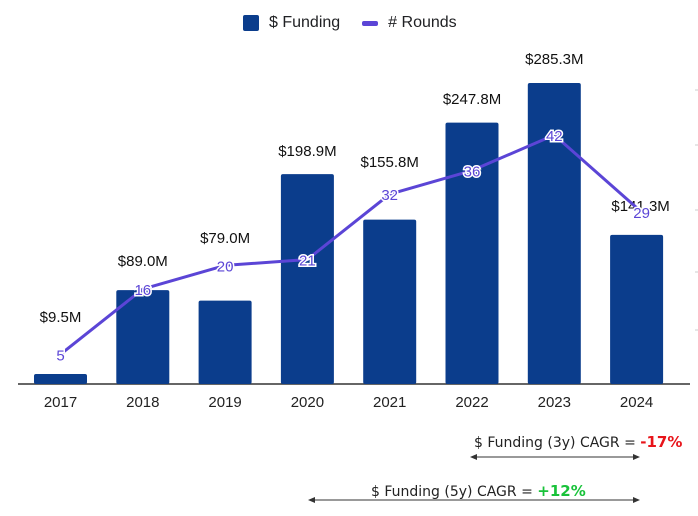 The height and width of the screenshot is (516, 698). What do you see at coordinates (390, 301) in the screenshot?
I see `bar-2021` at bounding box center [390, 301].